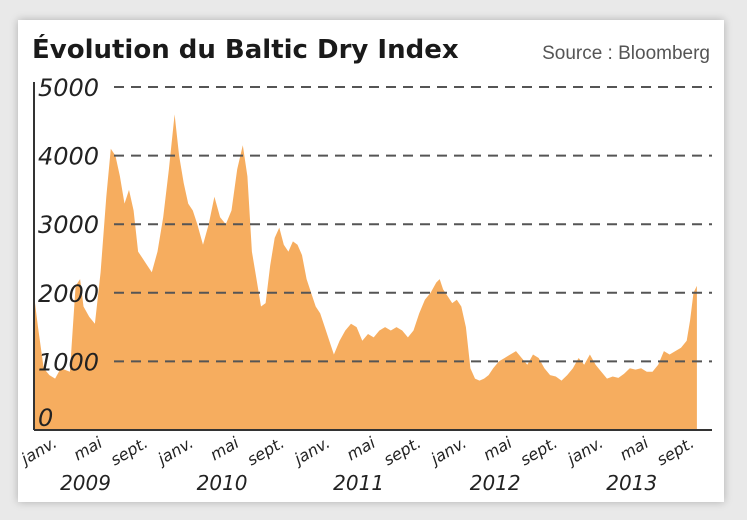  Describe the element at coordinates (222, 483) in the screenshot. I see `year-label-2010: 2010` at that location.